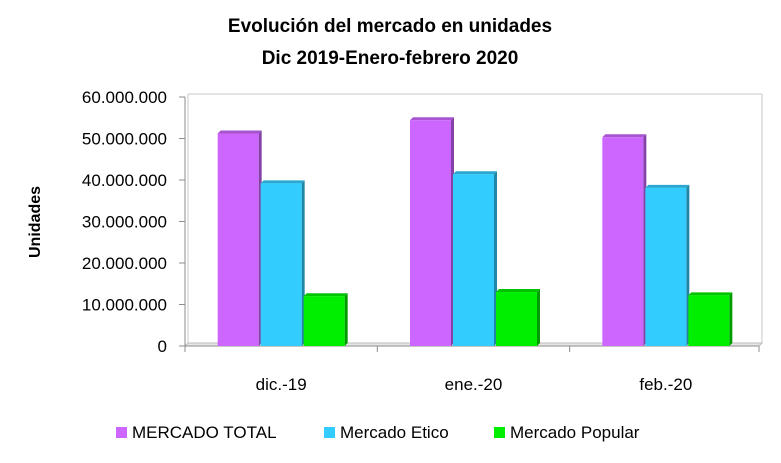 The image size is (781, 463). What do you see at coordinates (575, 432) in the screenshot?
I see `legend-label: Mercado Popular` at bounding box center [575, 432].